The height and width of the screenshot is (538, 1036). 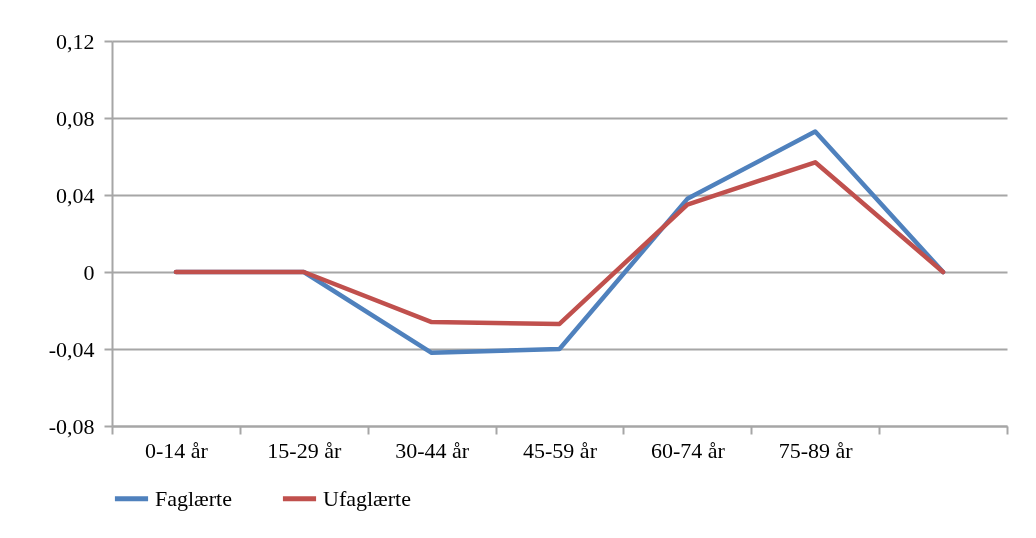 I want to click on x-tick-label: 0-14 år, so click(x=176, y=450).